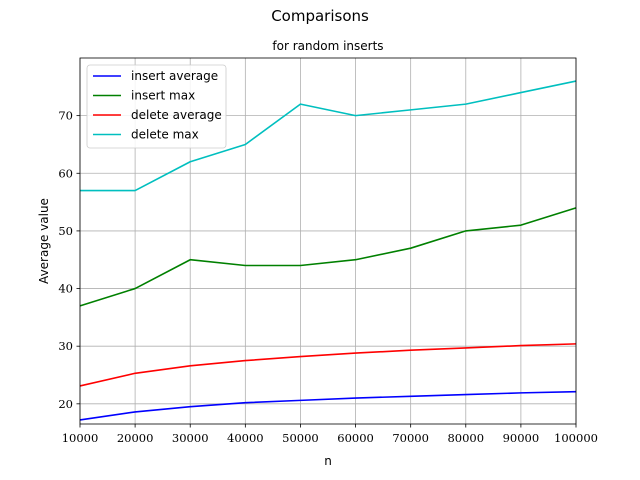 The image size is (640, 480). What do you see at coordinates (65, 289) in the screenshot?
I see `y-tick-label: 40` at bounding box center [65, 289].